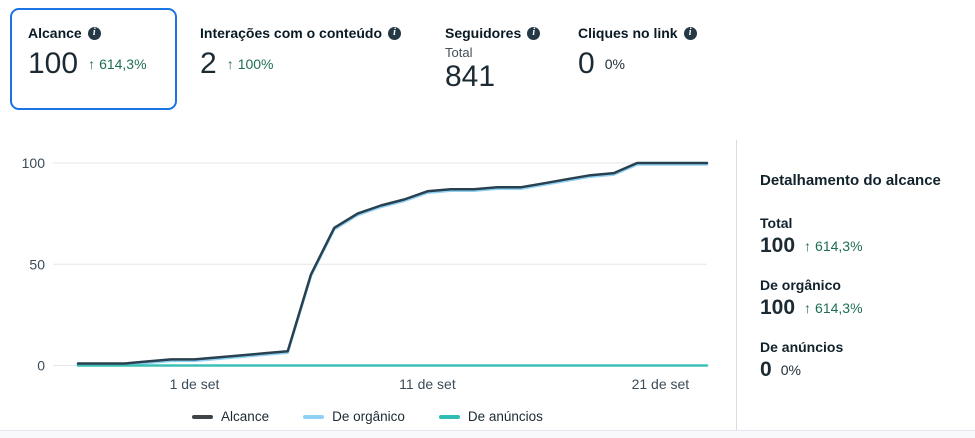  I want to click on metric-card-label-row: Seguidores i, so click(493, 33).